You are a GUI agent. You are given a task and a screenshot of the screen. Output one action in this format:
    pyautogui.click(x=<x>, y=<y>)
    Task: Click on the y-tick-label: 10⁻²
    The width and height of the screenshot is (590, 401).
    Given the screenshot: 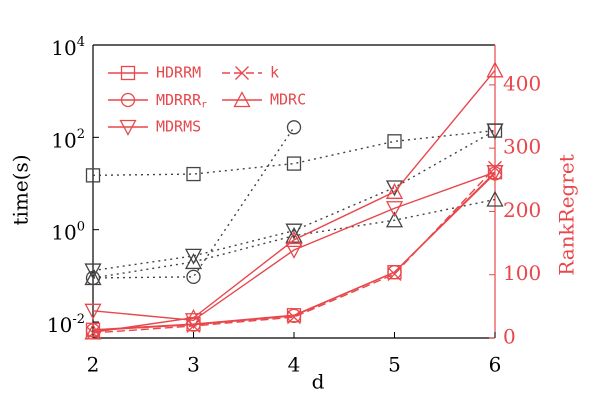 What is the action you would take?
    pyautogui.click(x=66, y=323)
    